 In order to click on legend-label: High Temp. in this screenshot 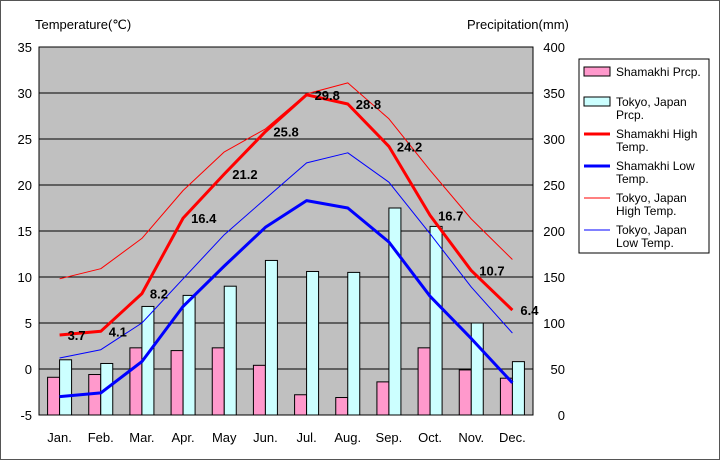, I will do `click(646, 211)`.